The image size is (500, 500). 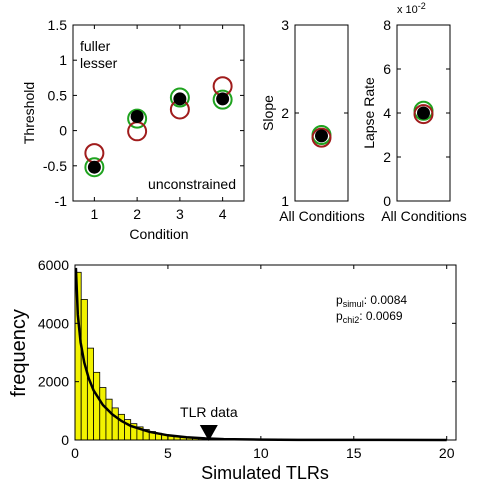 What do you see at coordinates (339, 316) in the screenshot?
I see `p-chi2-prefix: p` at bounding box center [339, 316].